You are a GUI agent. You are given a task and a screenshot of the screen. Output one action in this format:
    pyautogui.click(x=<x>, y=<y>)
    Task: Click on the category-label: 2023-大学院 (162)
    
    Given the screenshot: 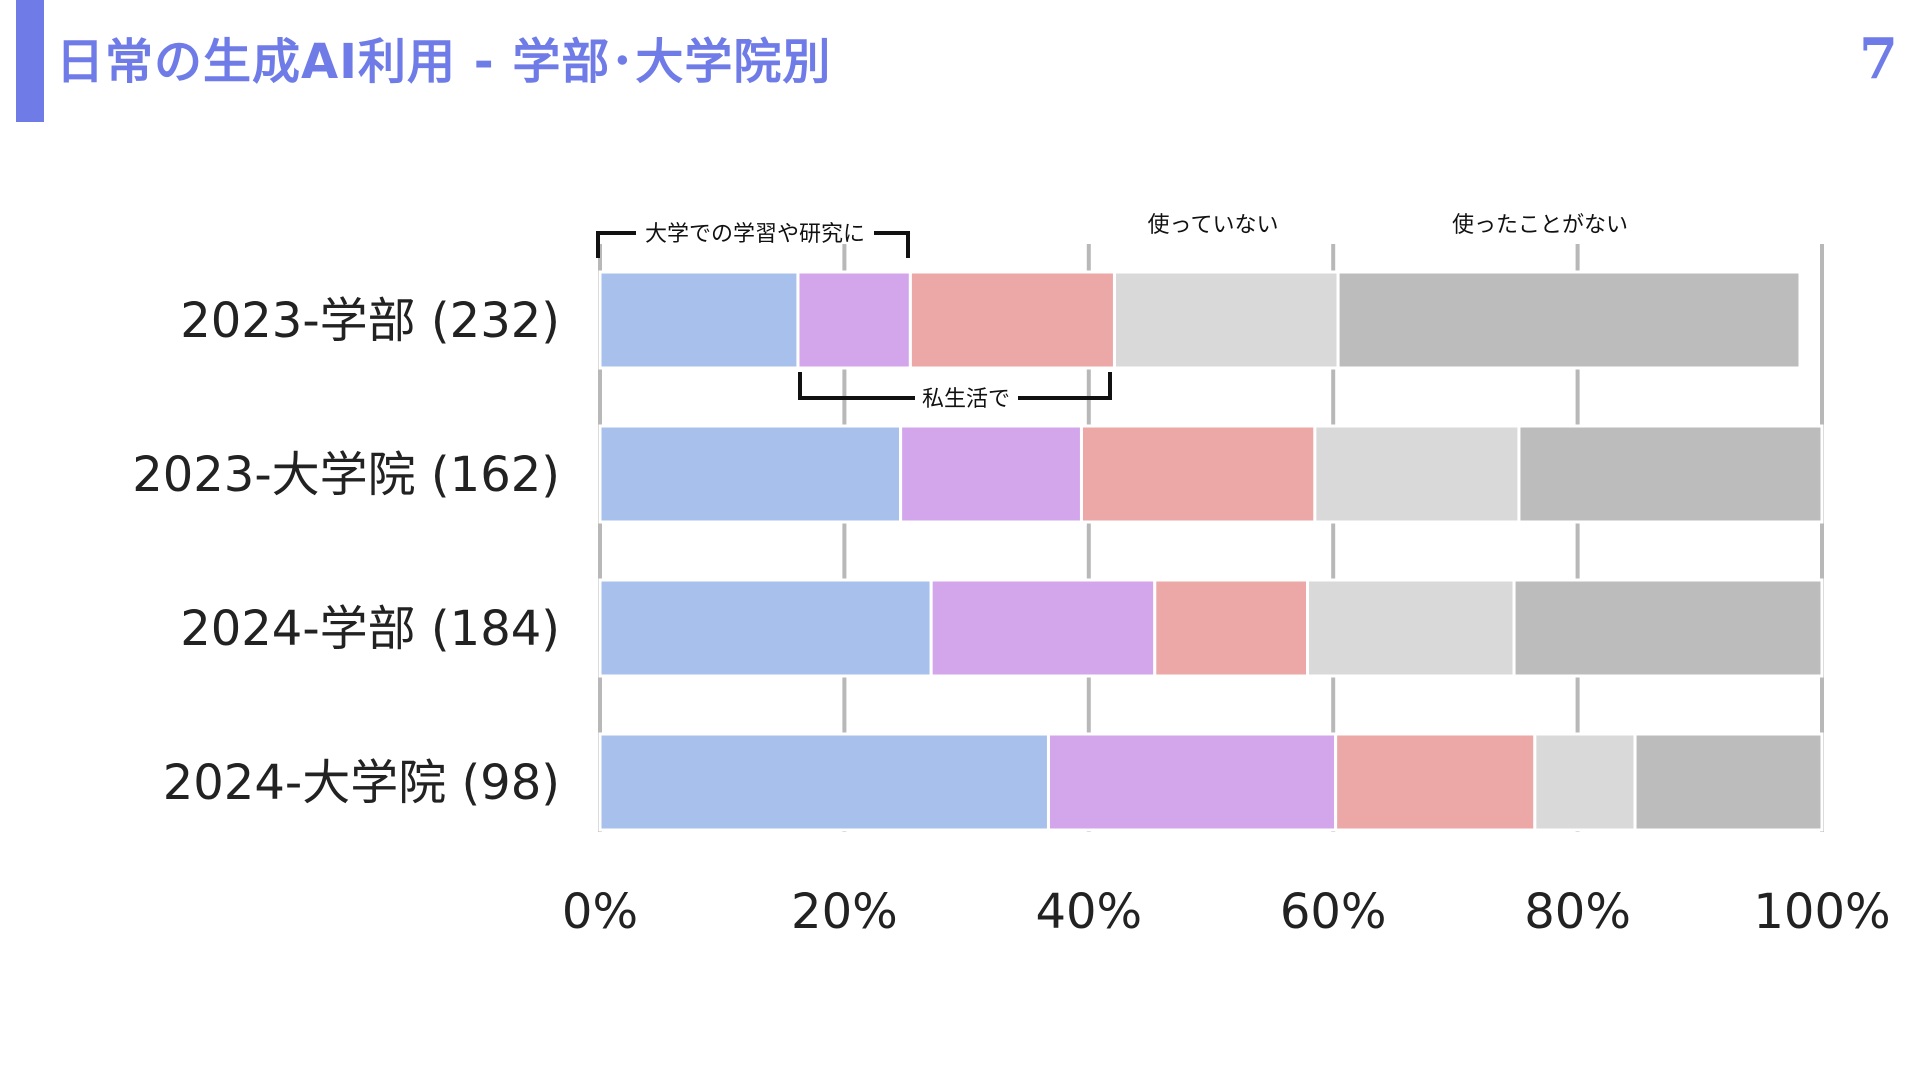 What is the action you would take?
    pyautogui.click(x=346, y=475)
    